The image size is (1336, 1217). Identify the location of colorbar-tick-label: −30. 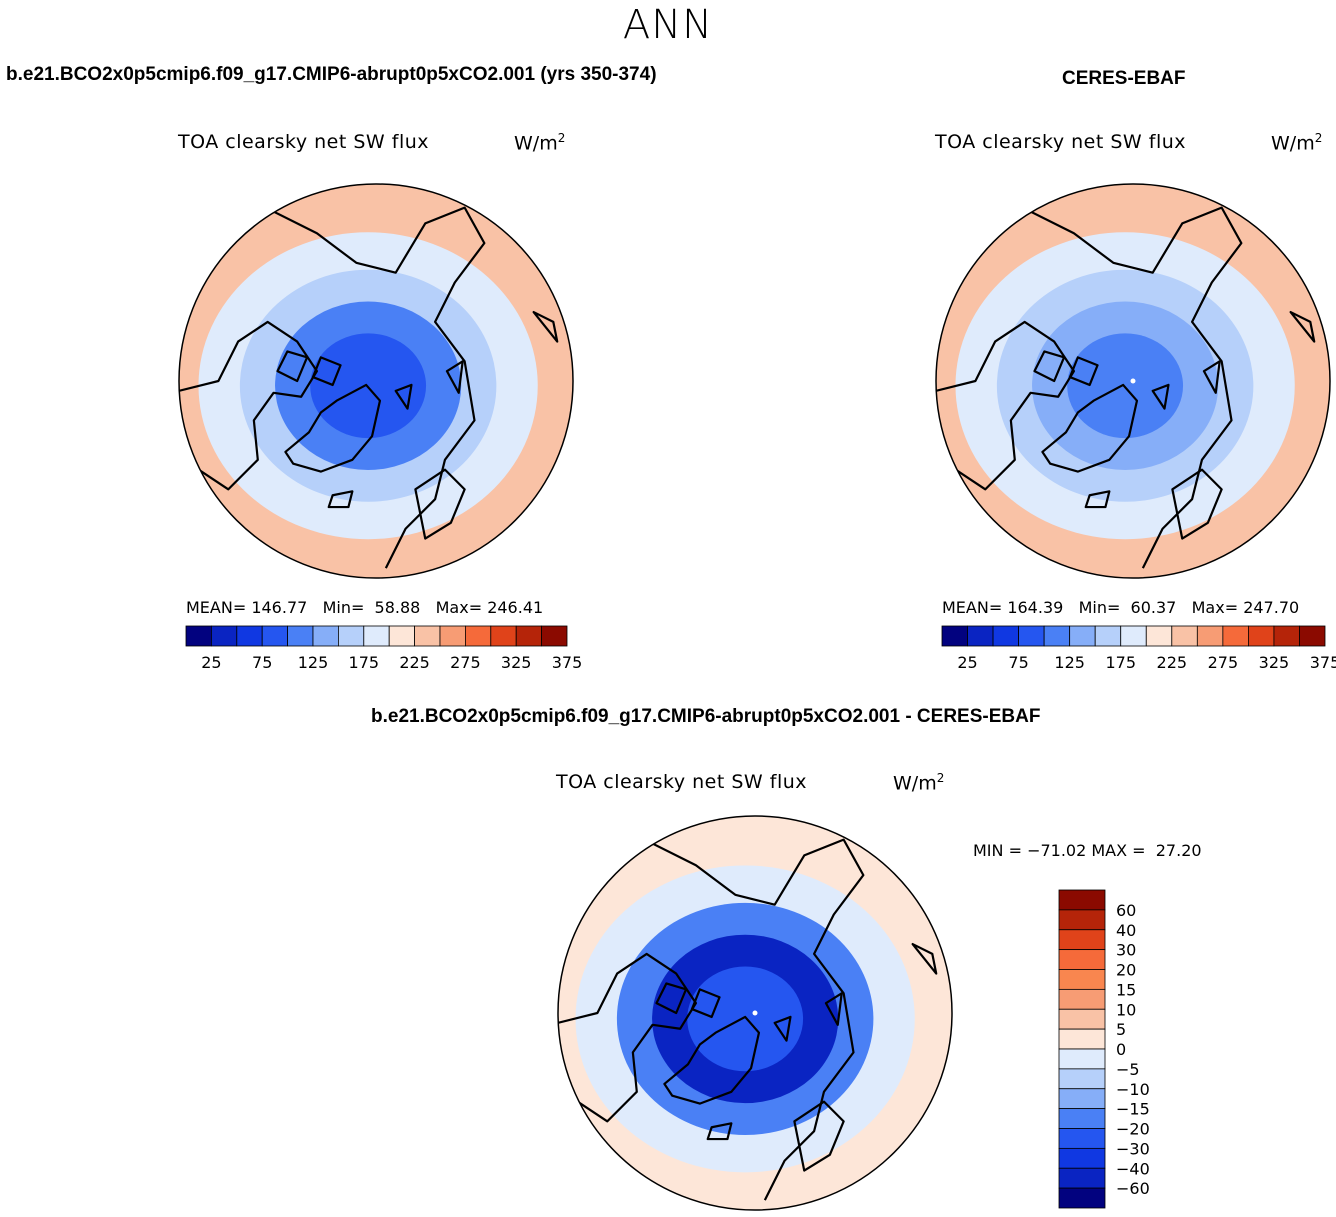
(1133, 1148).